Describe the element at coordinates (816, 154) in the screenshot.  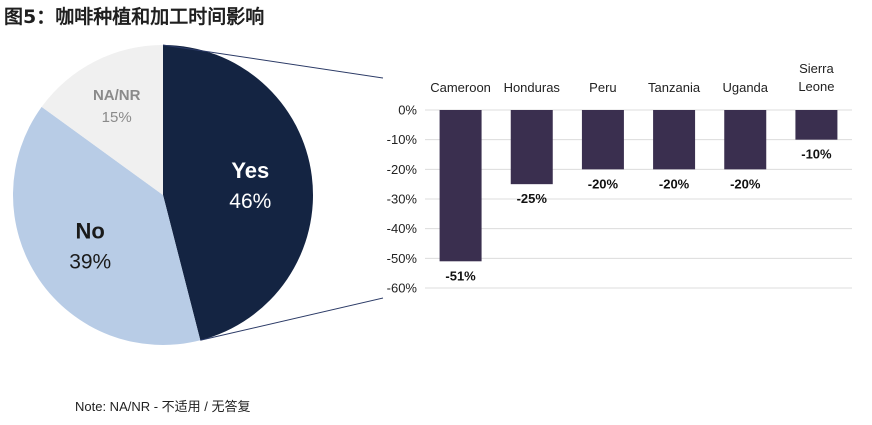
I see `data-label: -10%` at that location.